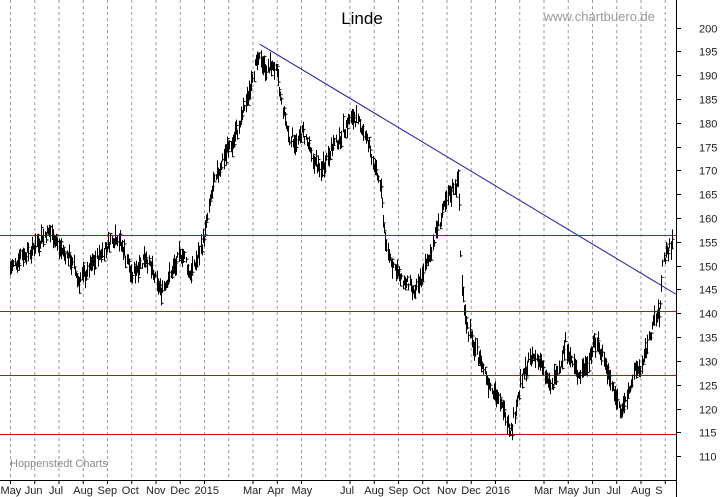 Image resolution: width=723 pixels, height=497 pixels. What do you see at coordinates (362, 18) in the screenshot?
I see `chart-title: Linde` at bounding box center [362, 18].